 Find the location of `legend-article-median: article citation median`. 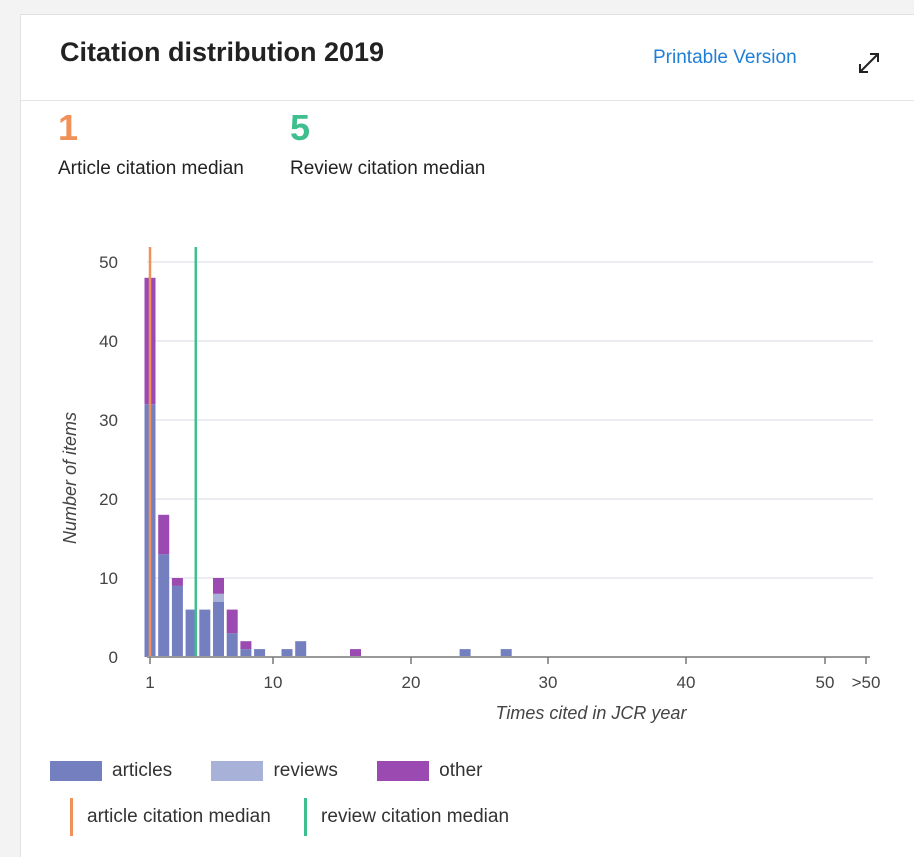

legend-article-median: article citation median is located at coordinates (170, 817).